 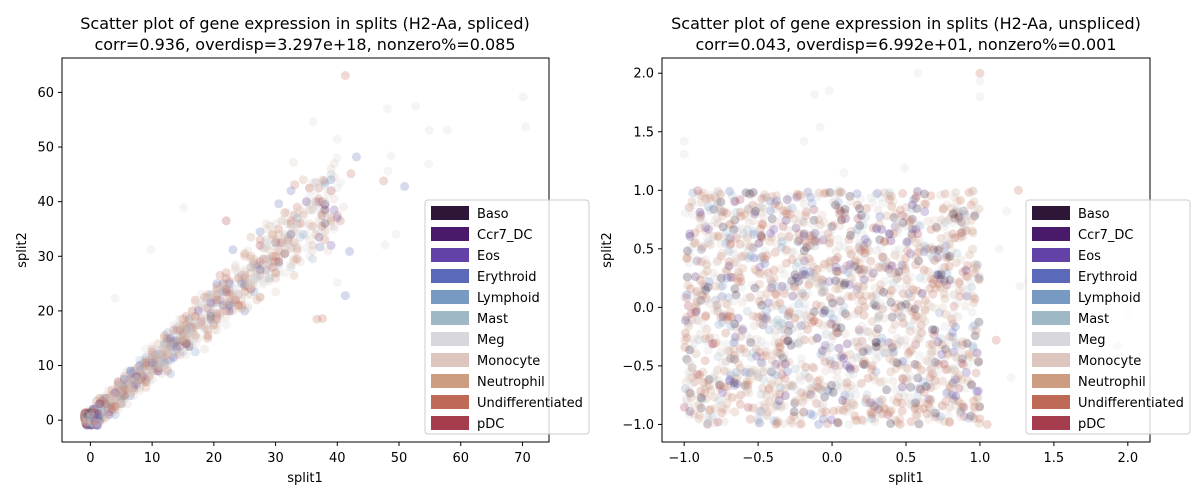 What do you see at coordinates (1054, 458) in the screenshot?
I see `x-tick-label: 1.5` at bounding box center [1054, 458].